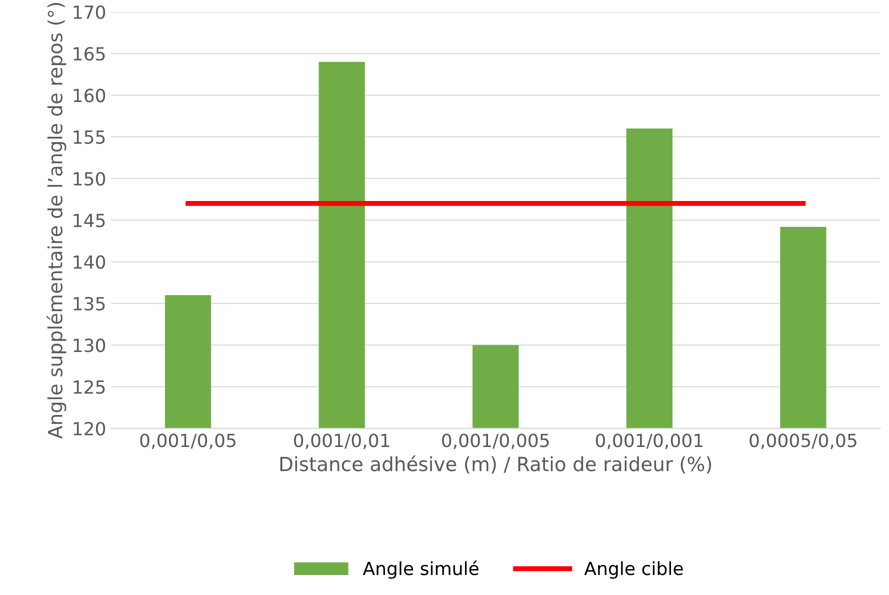 Image resolution: width=889 pixels, height=595 pixels. What do you see at coordinates (496, 465) in the screenshot?
I see `x-axis-title: Distance adhésive (m) / Ratio de raideur (%)` at bounding box center [496, 465].